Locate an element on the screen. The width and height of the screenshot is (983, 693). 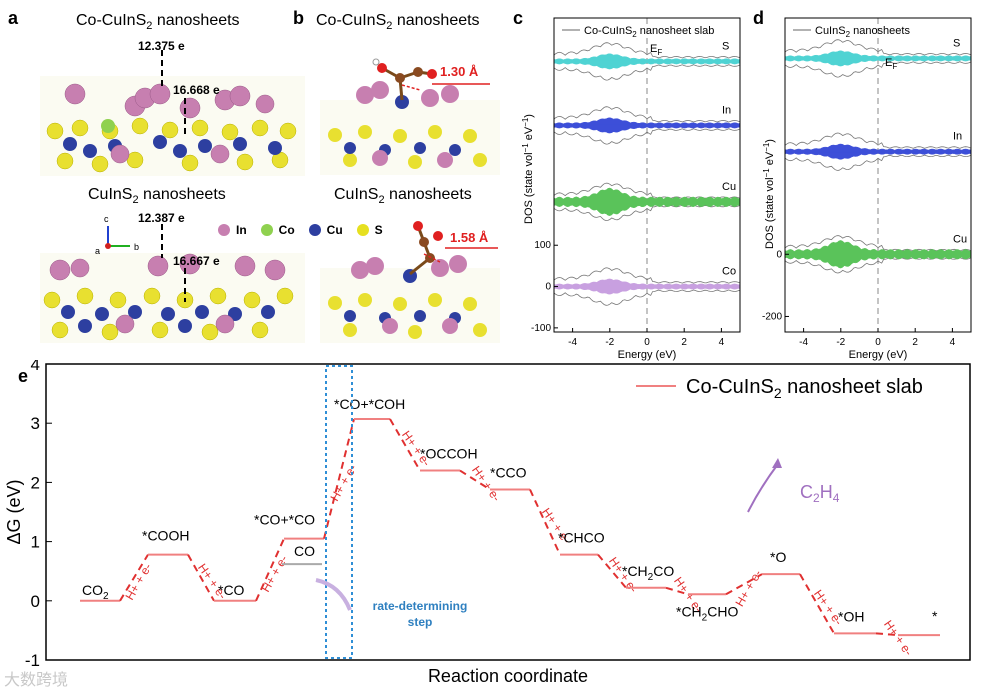
rate-determining-box is located at coordinates (339, 512).